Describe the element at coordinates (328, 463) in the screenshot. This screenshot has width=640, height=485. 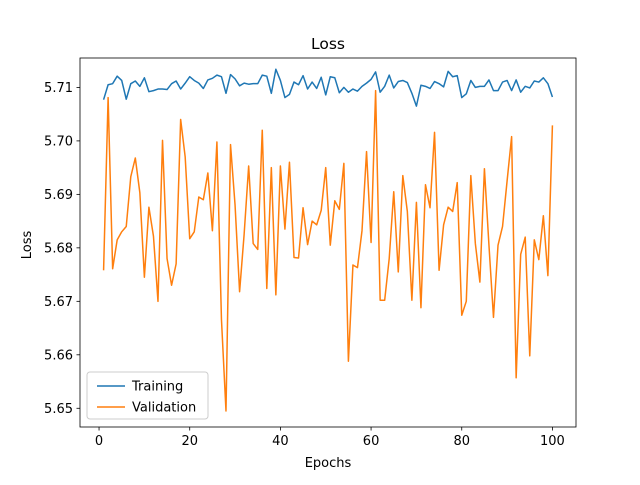
I see `x-axis-label: Epochs` at that location.